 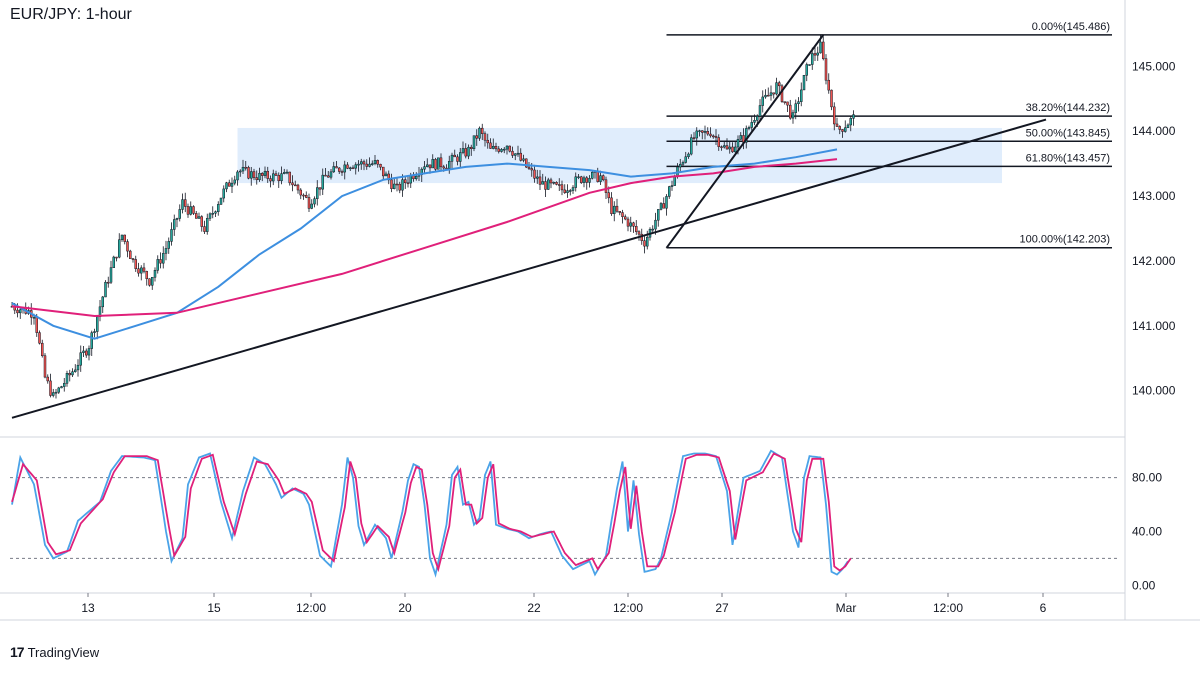 I want to click on time-tick-label: 6, so click(x=1043, y=608).